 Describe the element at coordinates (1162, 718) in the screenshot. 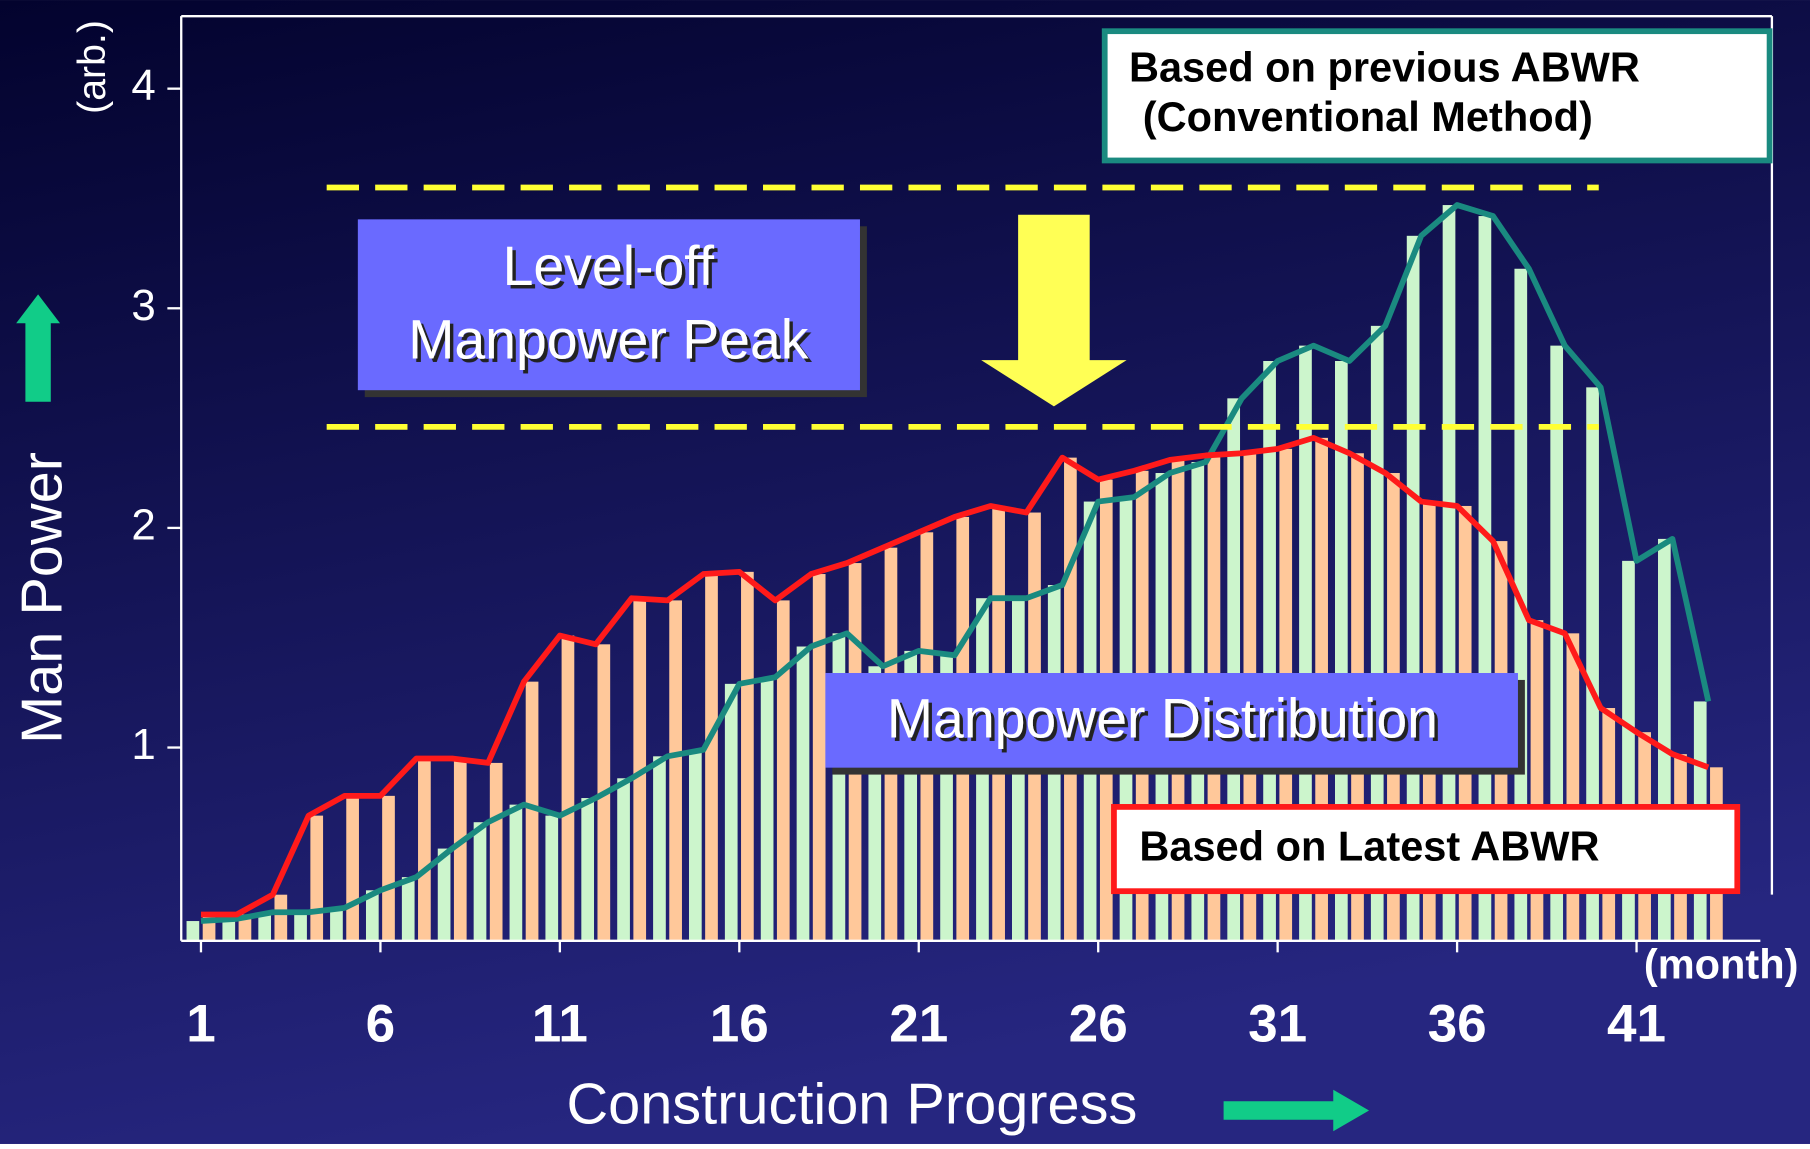

I see `distribution-box-text: Manpower Distribution` at that location.